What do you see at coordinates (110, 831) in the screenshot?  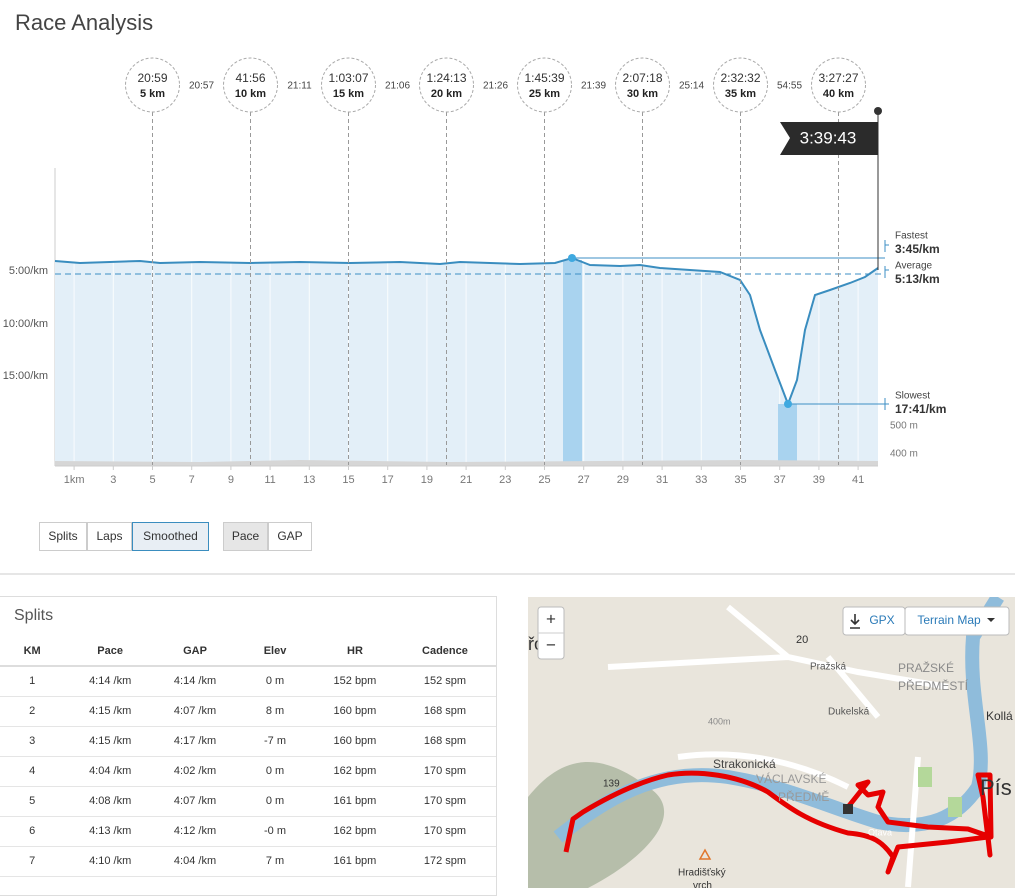 I see `split-cell: 4:13 /km` at bounding box center [110, 831].